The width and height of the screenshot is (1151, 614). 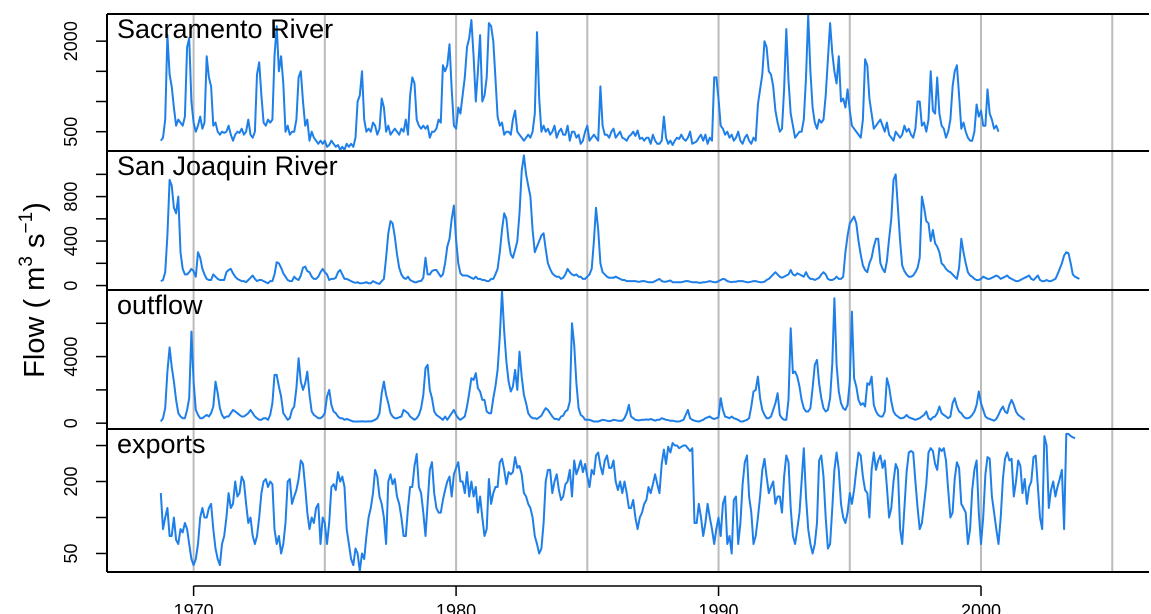 I want to click on x-tick-label: 2000, so click(x=981, y=607).